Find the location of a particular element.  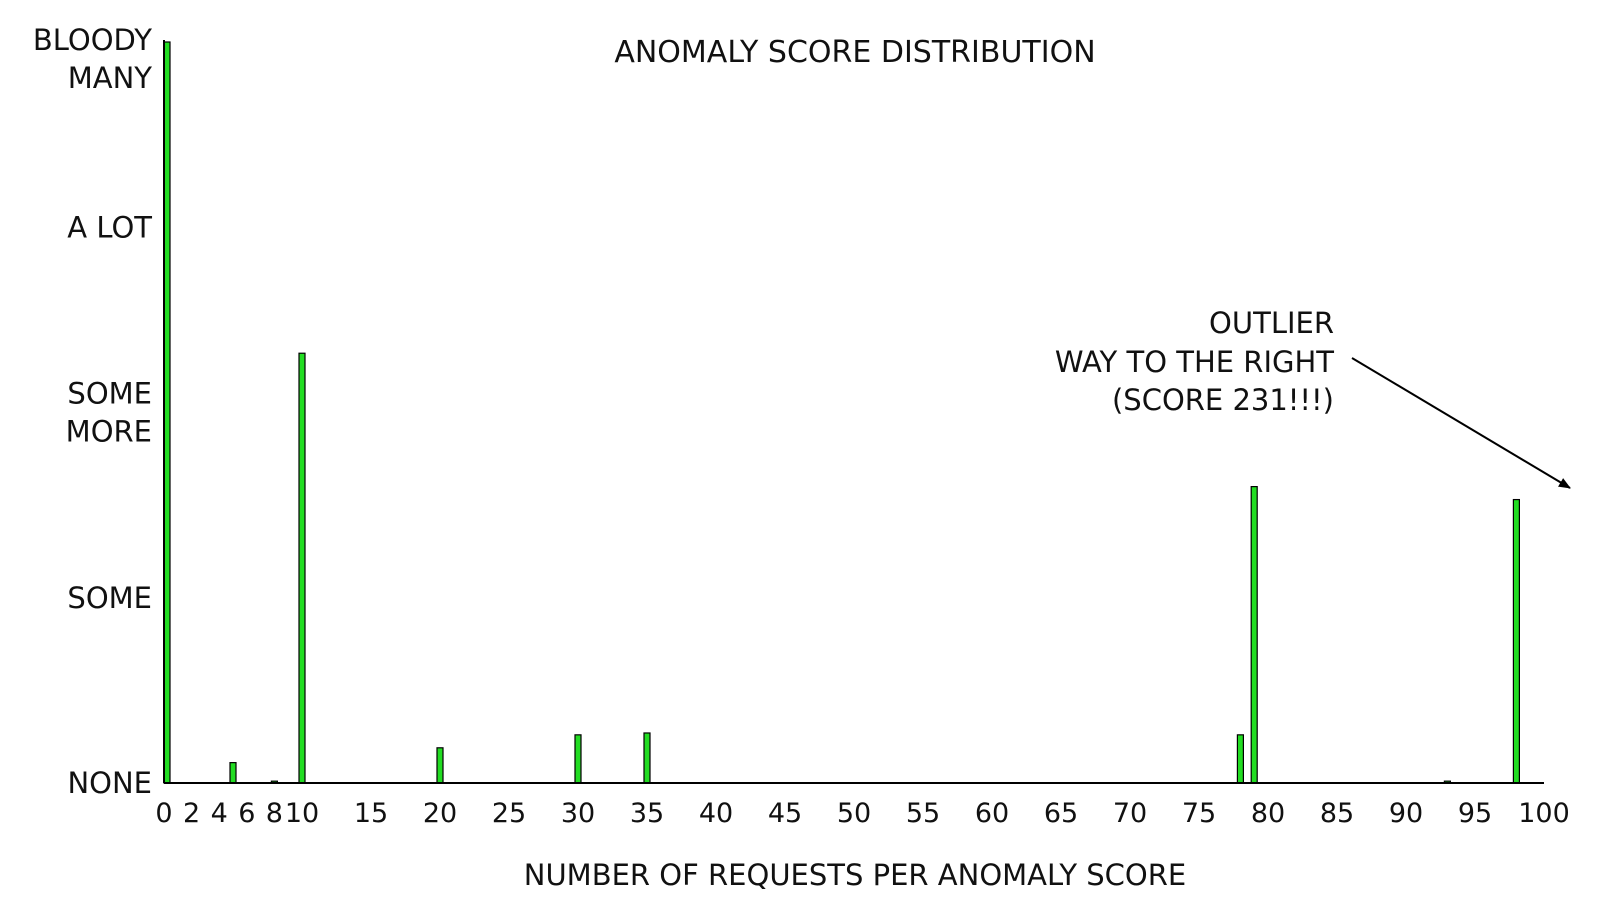

x-tick-label: 6 is located at coordinates (246, 813).